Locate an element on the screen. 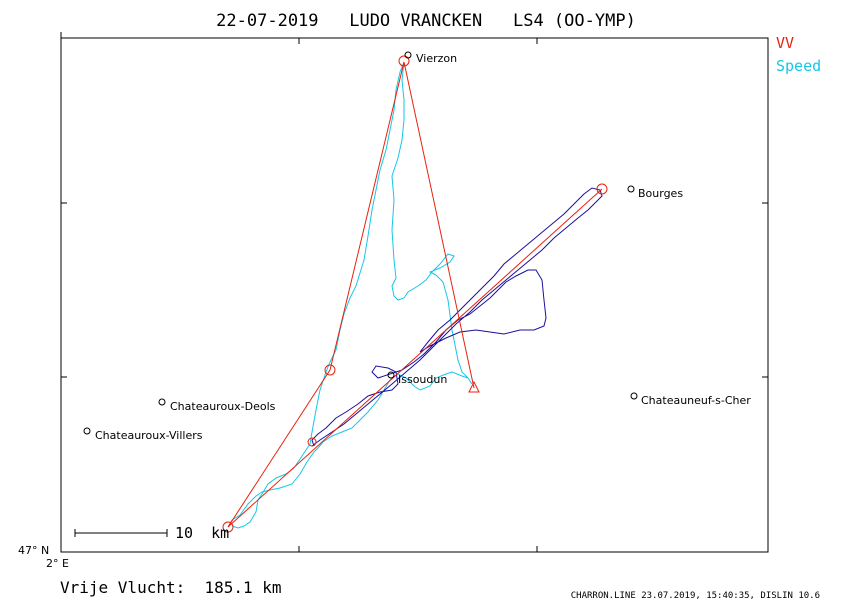 The width and height of the screenshot is (853, 603). scale-bar-label: 10 km is located at coordinates (202, 533).